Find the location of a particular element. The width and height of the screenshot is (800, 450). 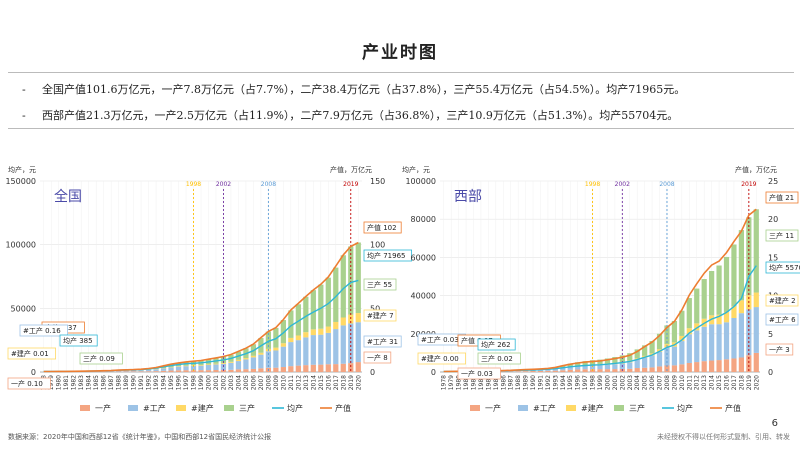

annotation-label: 一产 0.03 is located at coordinates (477, 373).